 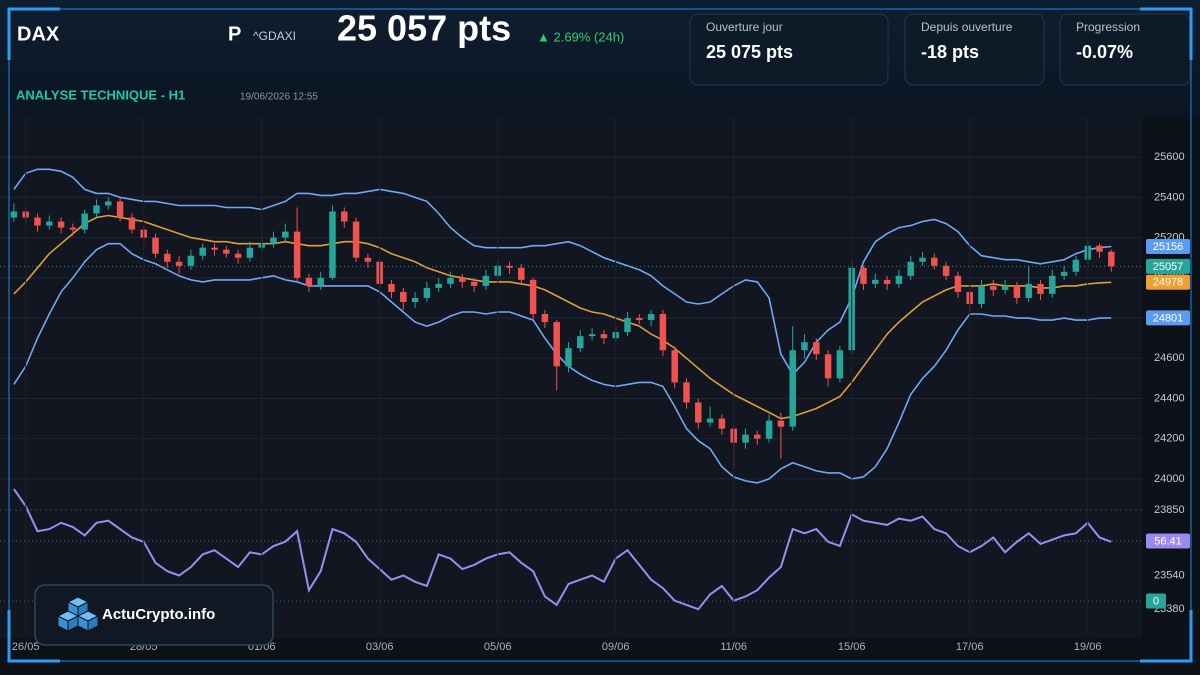 I want to click on x-tick-label: 26/05, so click(x=26, y=647).